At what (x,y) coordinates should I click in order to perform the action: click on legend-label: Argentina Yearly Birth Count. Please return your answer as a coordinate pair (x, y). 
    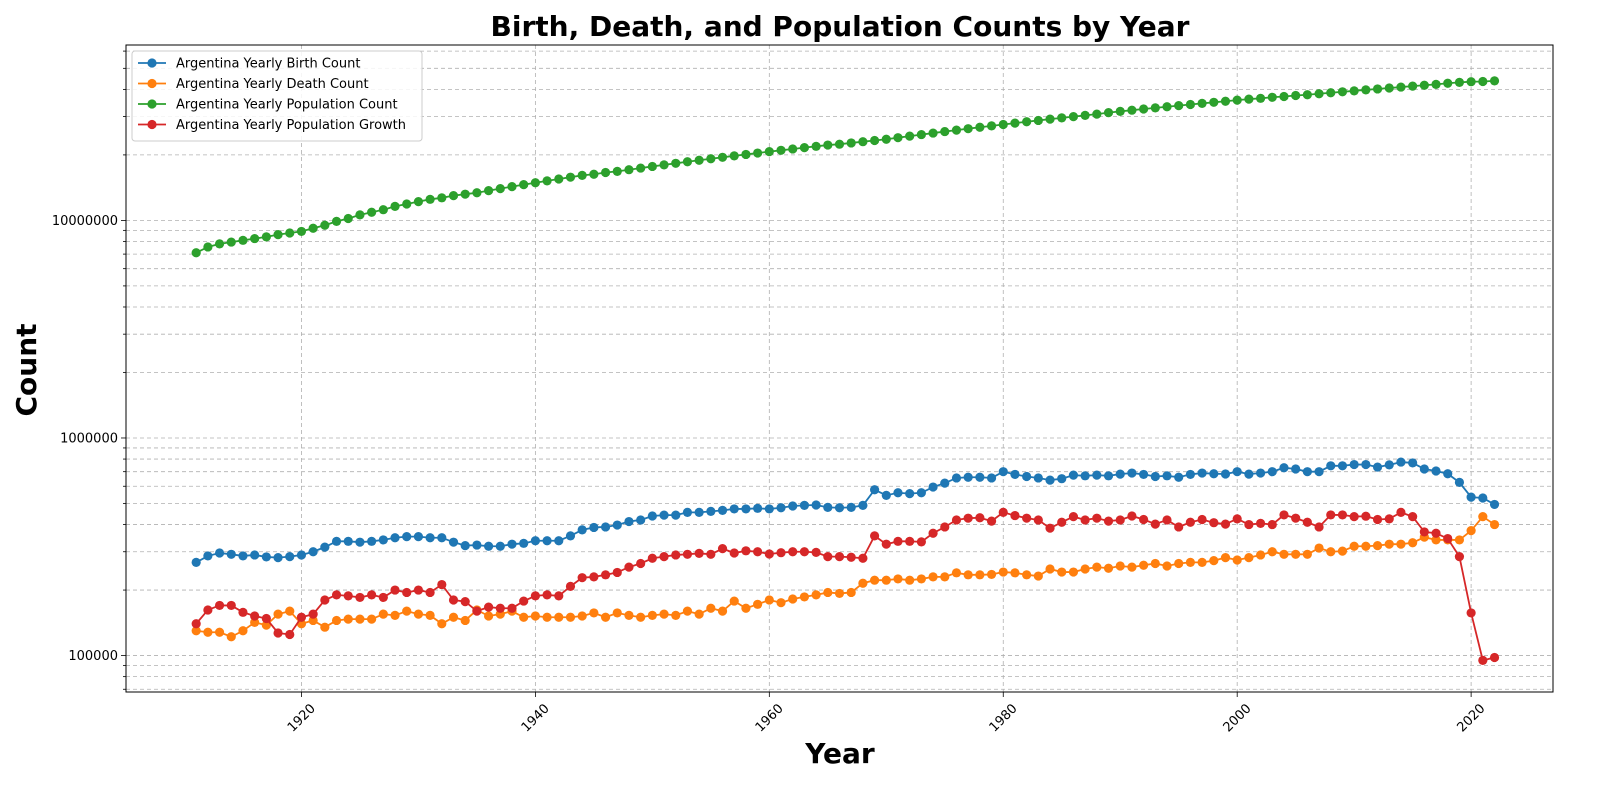
    Looking at the image, I should click on (268, 64).